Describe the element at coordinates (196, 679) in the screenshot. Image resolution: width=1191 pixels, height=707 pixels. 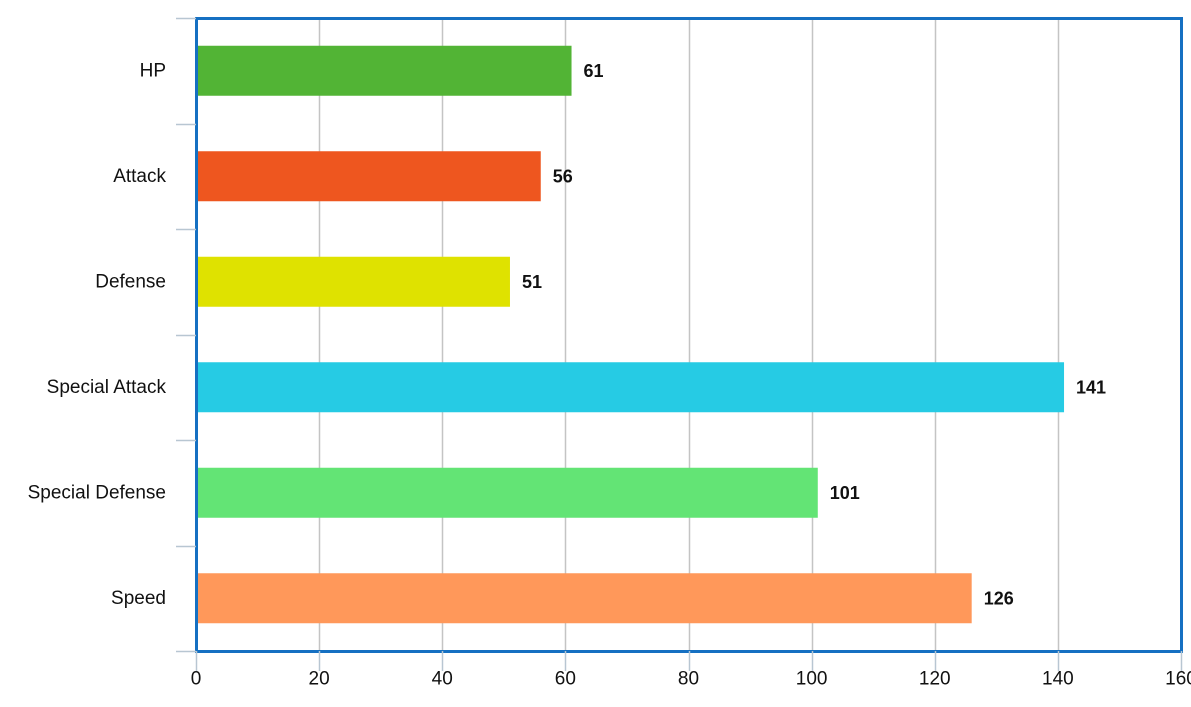
I see `x-tick-label-0: 0` at that location.